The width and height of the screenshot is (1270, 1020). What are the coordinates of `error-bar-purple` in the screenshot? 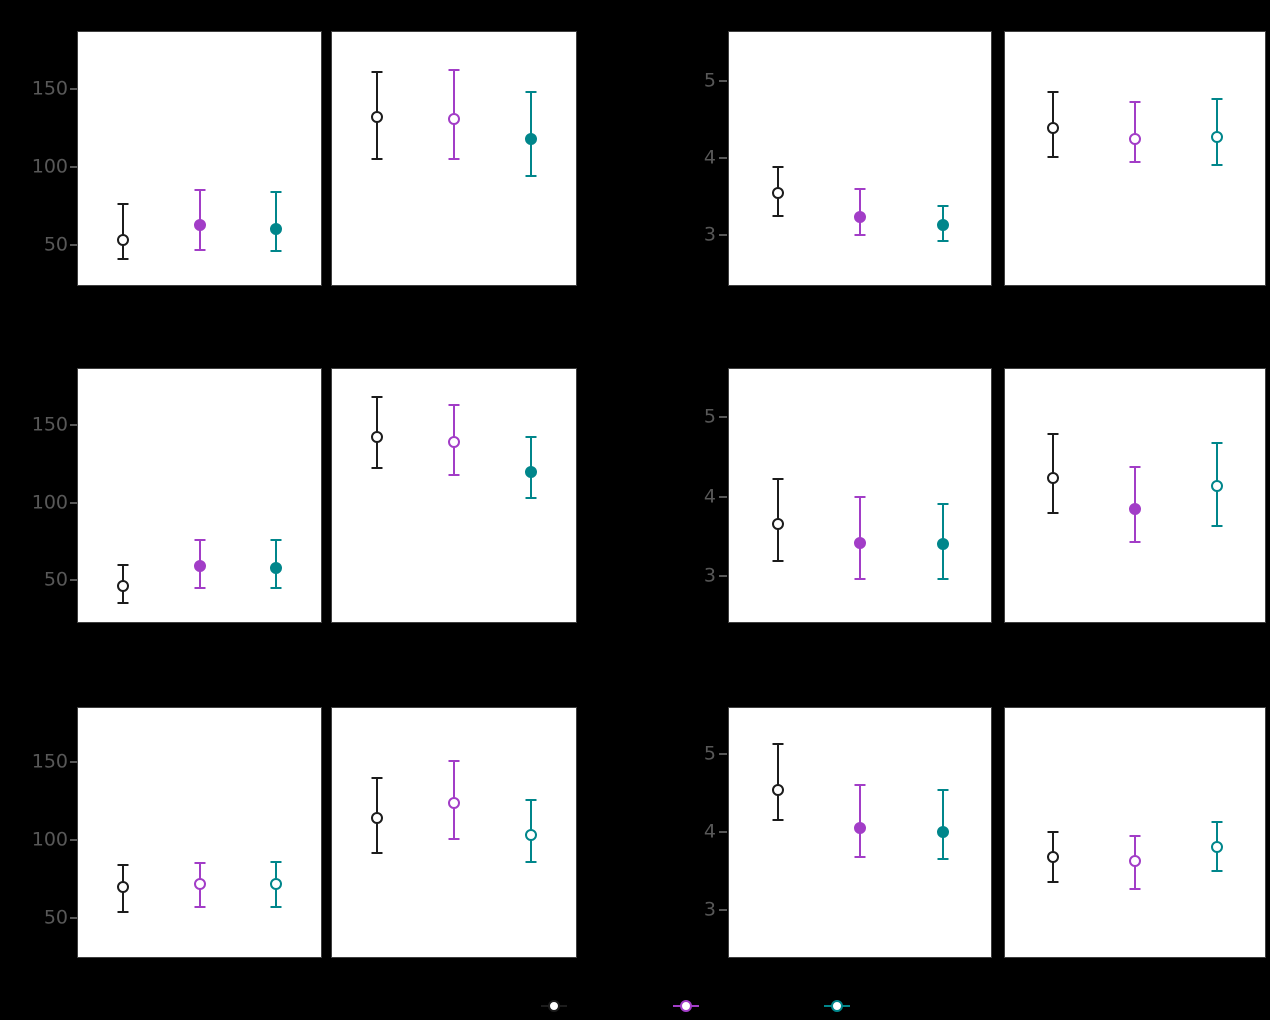 It's located at (1135, 131).